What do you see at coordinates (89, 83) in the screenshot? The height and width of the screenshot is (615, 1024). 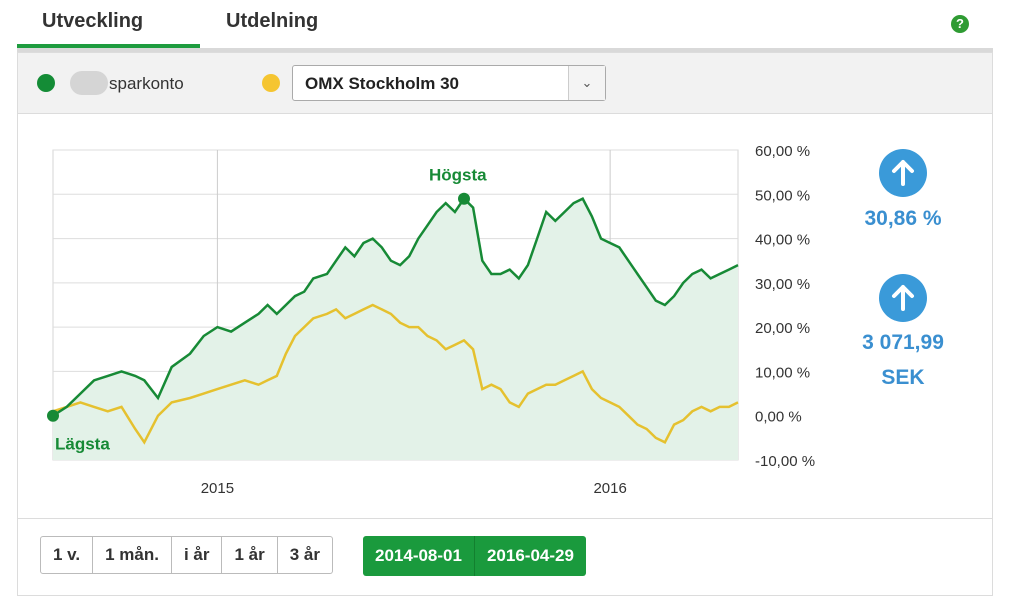 I see `redacted-account-name` at bounding box center [89, 83].